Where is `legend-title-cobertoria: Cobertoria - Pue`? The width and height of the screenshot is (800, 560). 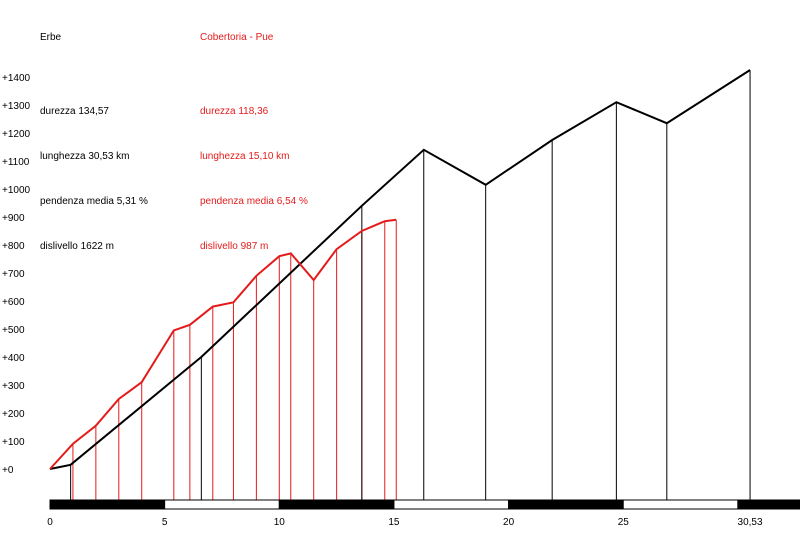
legend-title-cobertoria: Cobertoria - Pue is located at coordinates (237, 37).